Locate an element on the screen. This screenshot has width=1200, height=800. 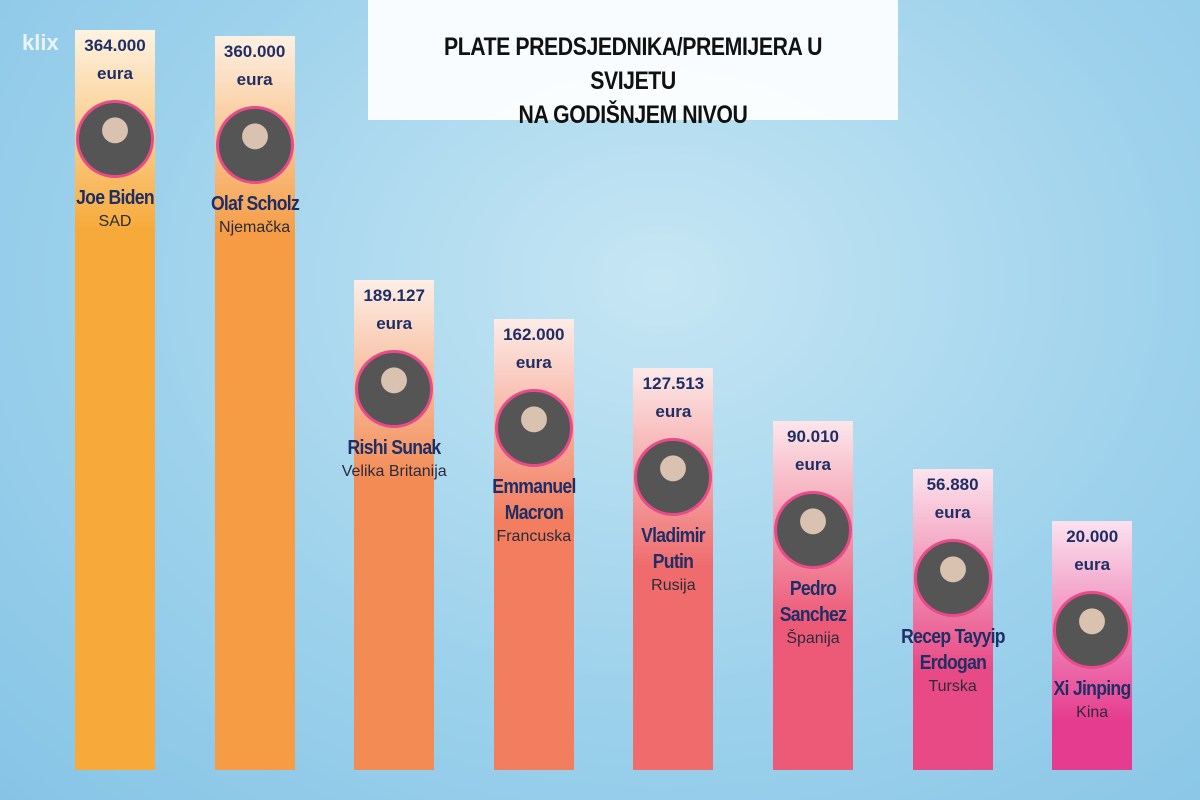
country: Rusija is located at coordinates (673, 585).